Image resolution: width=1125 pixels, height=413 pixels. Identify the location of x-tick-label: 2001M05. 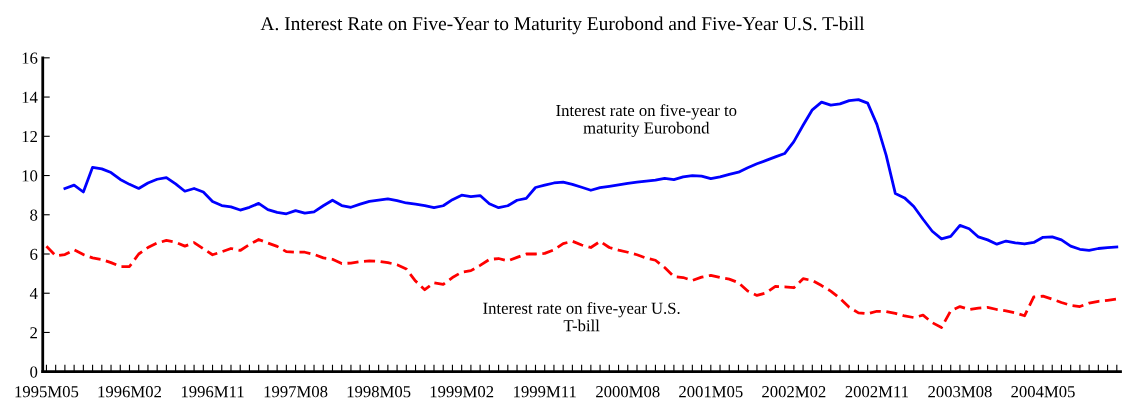
(711, 392).